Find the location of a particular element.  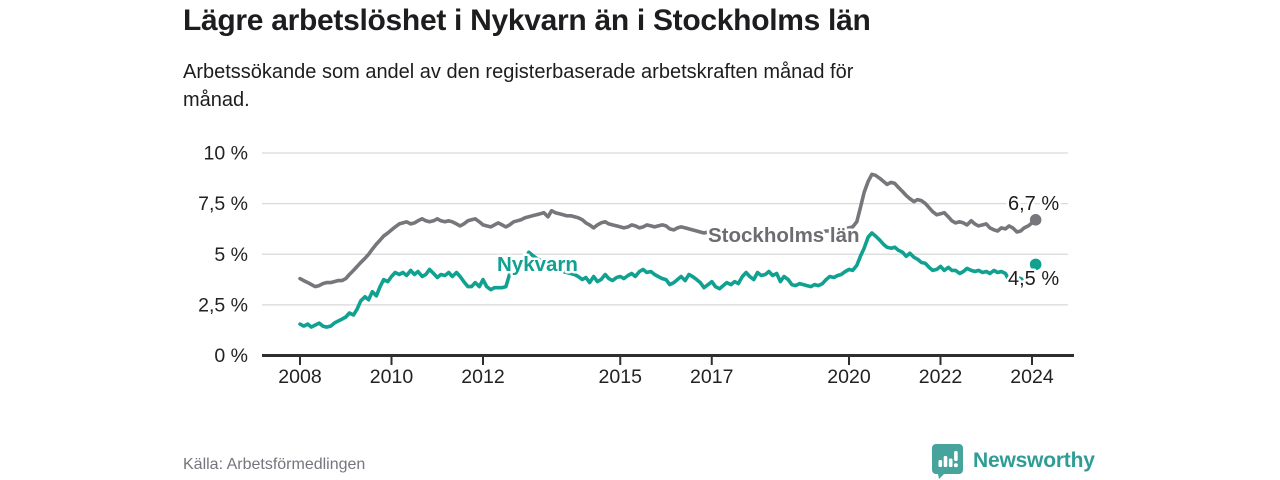

end-dot-nykvarn is located at coordinates (1035, 264).